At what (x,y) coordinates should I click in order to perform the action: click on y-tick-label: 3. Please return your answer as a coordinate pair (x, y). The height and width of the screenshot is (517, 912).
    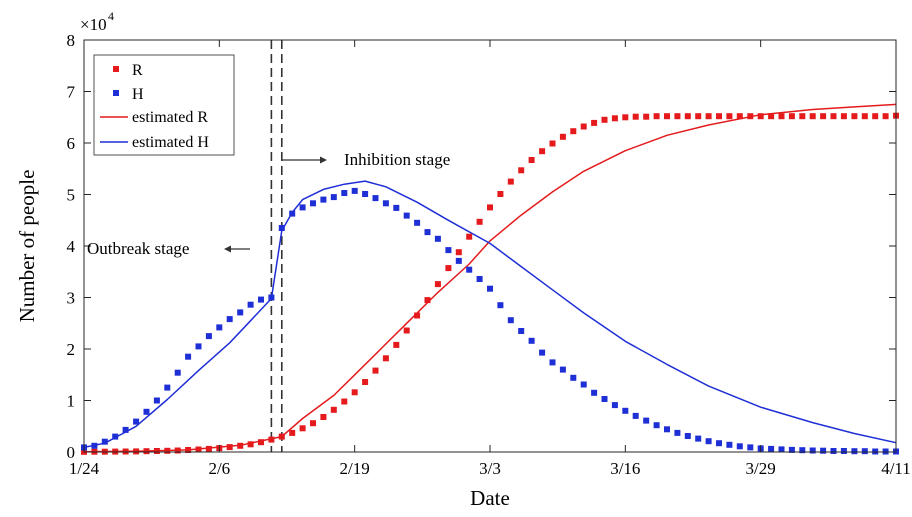
    Looking at the image, I should click on (71, 298).